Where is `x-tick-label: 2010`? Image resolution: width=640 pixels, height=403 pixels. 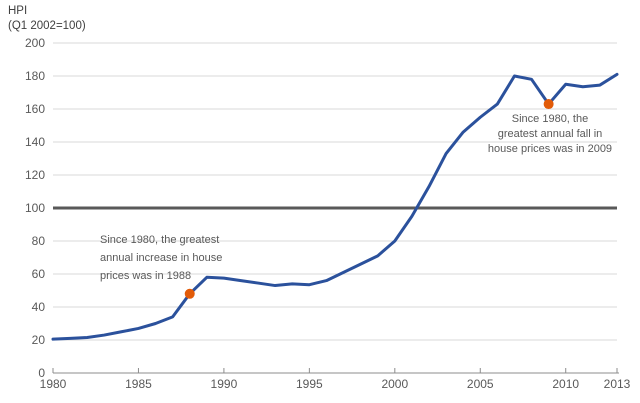
x-tick-label: 2010 is located at coordinates (565, 384).